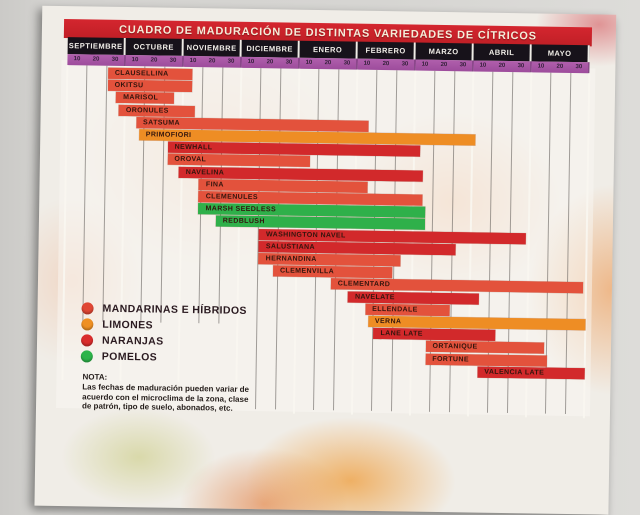 This screenshot has height=515, width=640. What do you see at coordinates (243, 221) in the screenshot?
I see `bar-label: REDBLUSH` at bounding box center [243, 221].